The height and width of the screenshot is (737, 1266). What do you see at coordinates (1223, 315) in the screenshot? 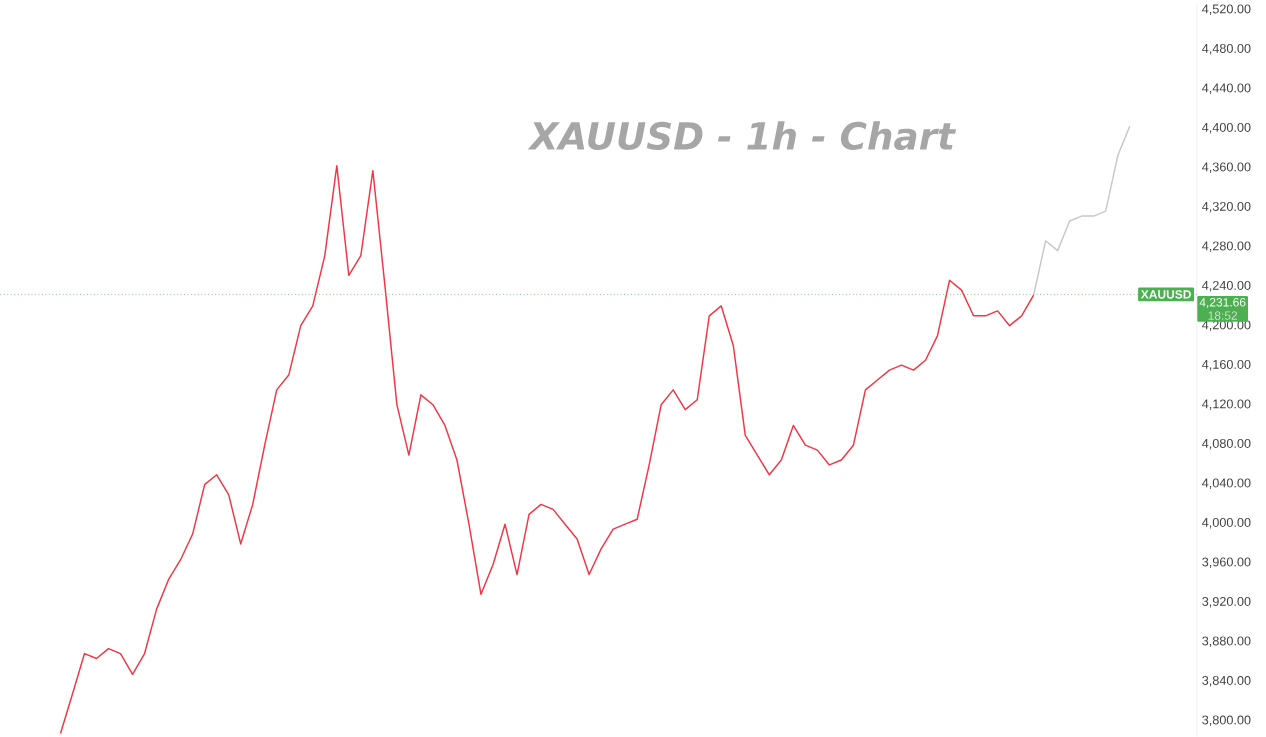
I see `text: 18:52` at bounding box center [1223, 315].